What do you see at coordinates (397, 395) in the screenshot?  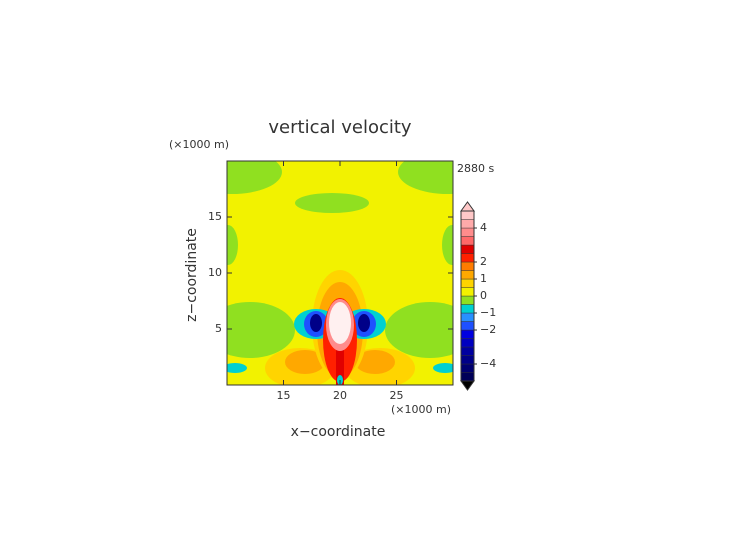 I see `x-tick-label: 25` at bounding box center [397, 395].